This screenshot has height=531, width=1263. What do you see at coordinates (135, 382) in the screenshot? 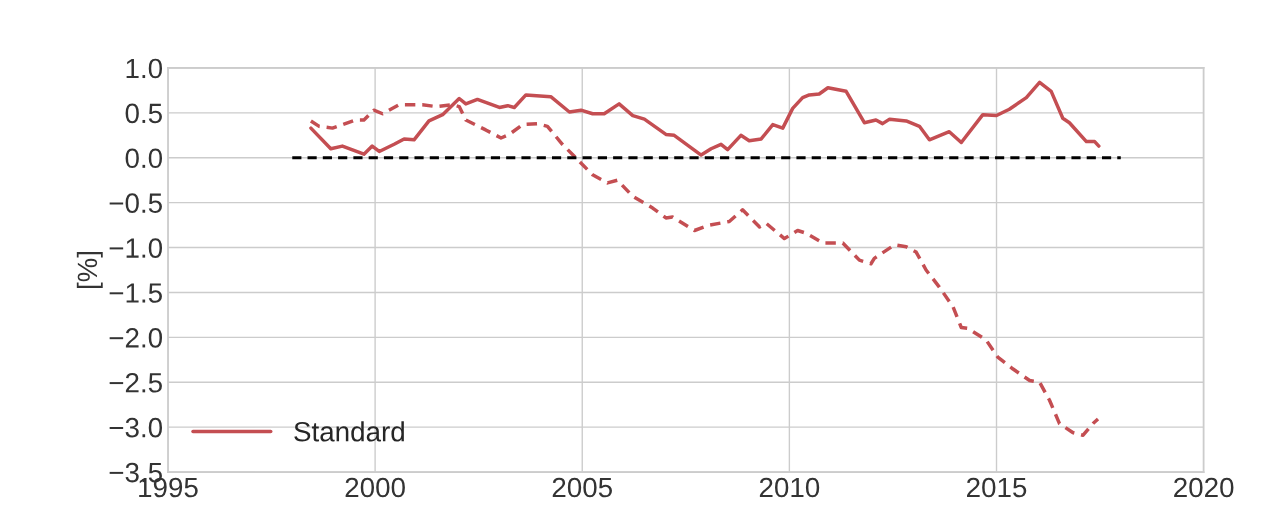
I see `y-tick-label: −2.5` at bounding box center [135, 382].